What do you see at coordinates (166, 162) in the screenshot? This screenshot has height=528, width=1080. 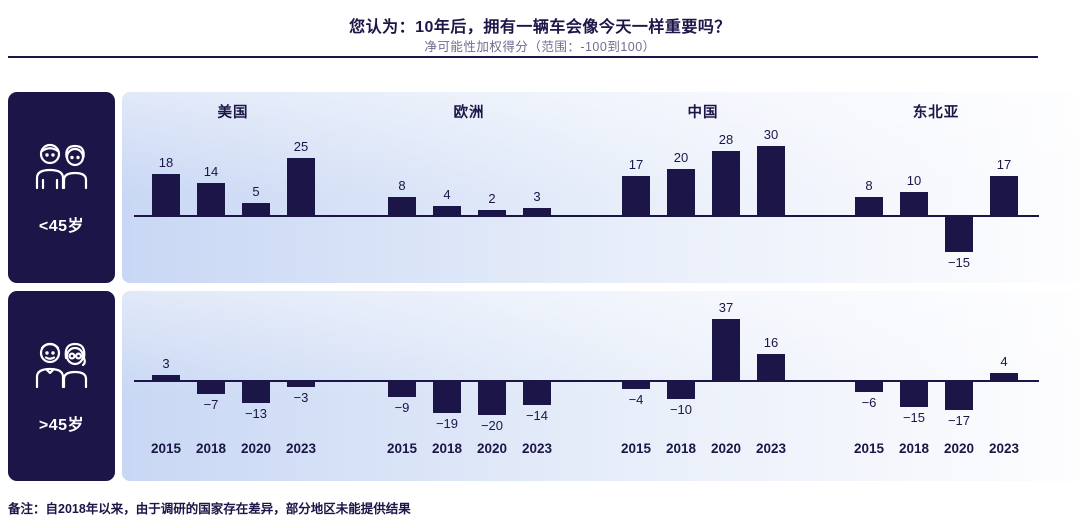 I see `bar-value-label: 18` at bounding box center [166, 162].